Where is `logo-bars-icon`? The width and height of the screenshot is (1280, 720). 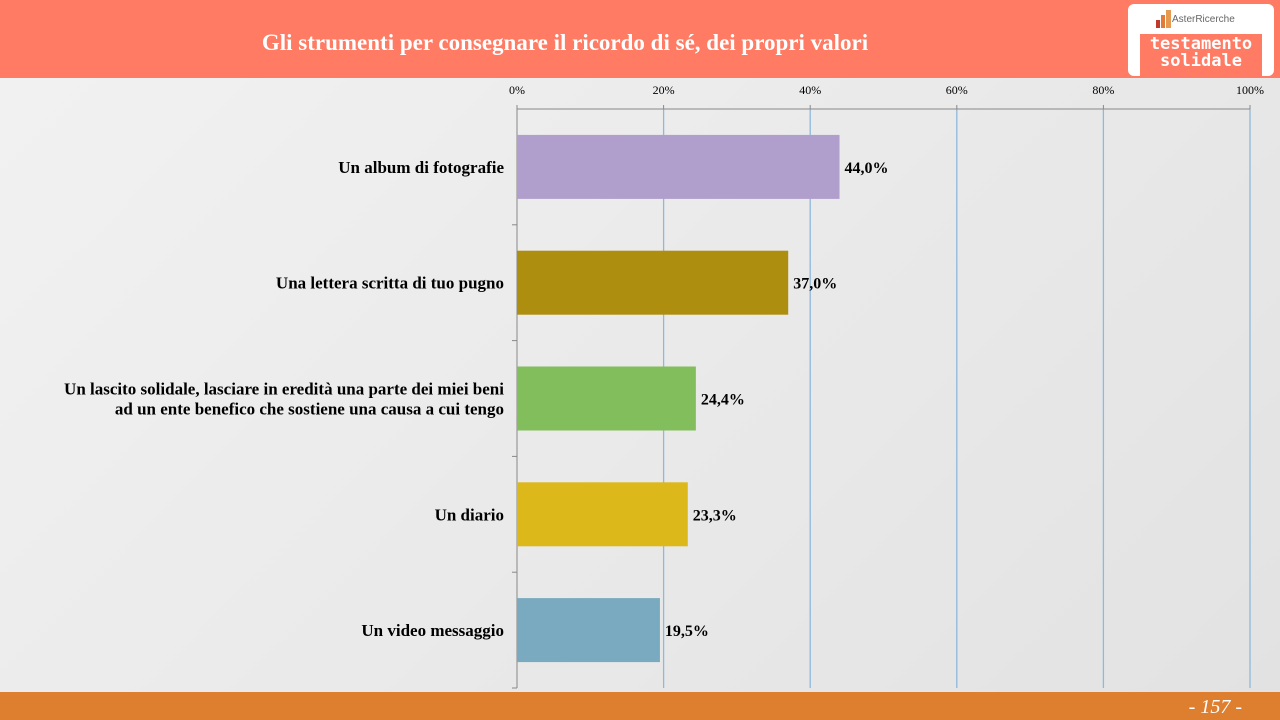
logo-bars-icon is located at coordinates (1163, 19).